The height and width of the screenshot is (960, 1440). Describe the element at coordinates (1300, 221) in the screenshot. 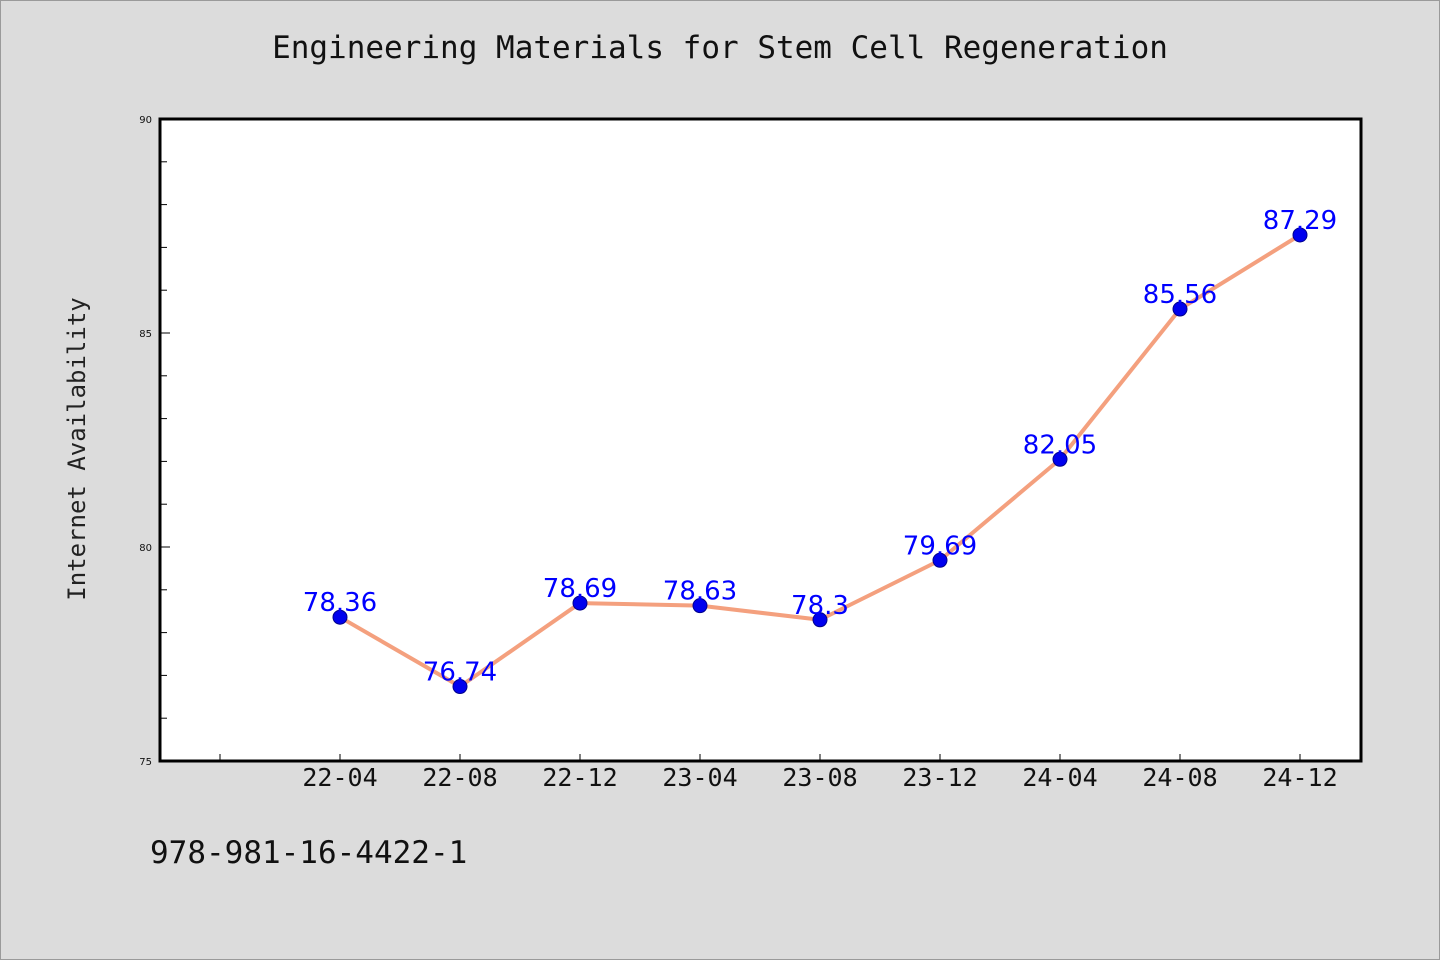

I see `data-label: 87.29` at that location.